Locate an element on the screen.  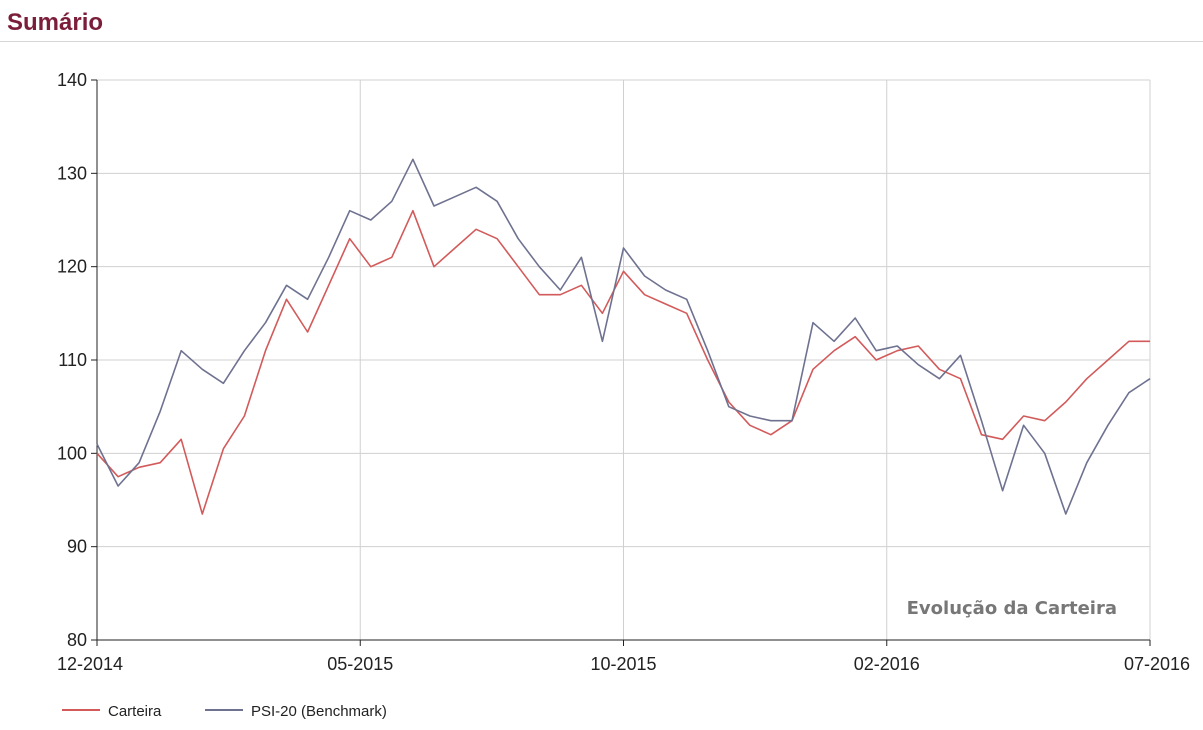
x-tick-label: 05-2015 is located at coordinates (360, 664).